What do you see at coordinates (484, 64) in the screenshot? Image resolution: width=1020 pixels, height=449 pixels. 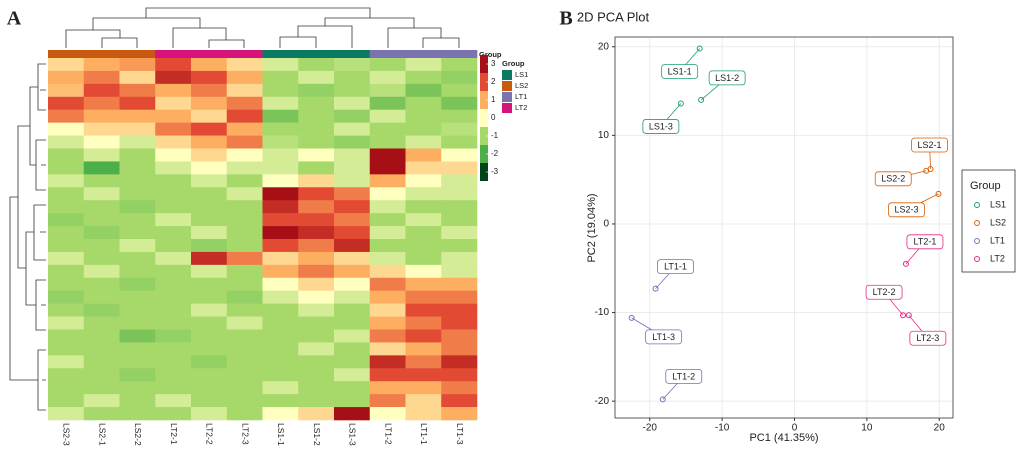 I see `colorbar-block` at bounding box center [484, 64].